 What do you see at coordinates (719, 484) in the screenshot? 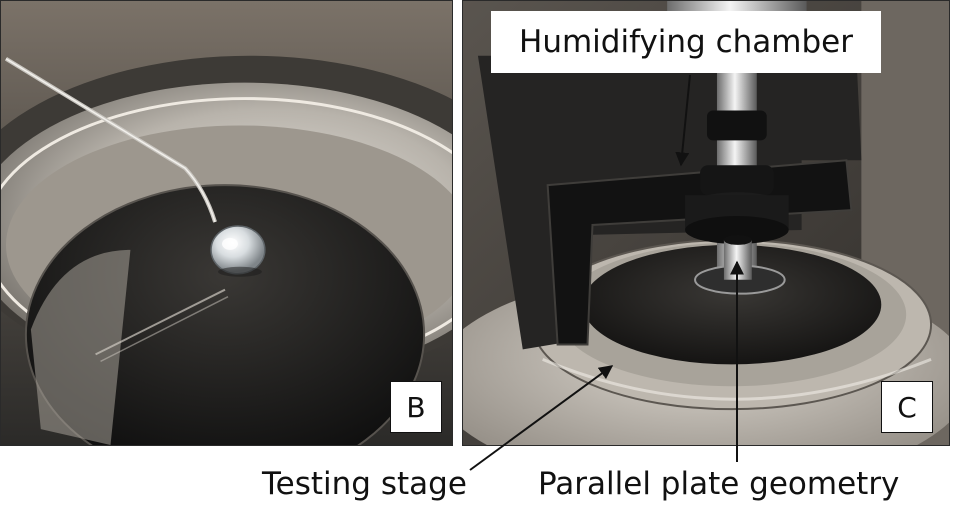
I see `parallel-plate-geometry-caption: Parallel plate geometry` at bounding box center [719, 484].